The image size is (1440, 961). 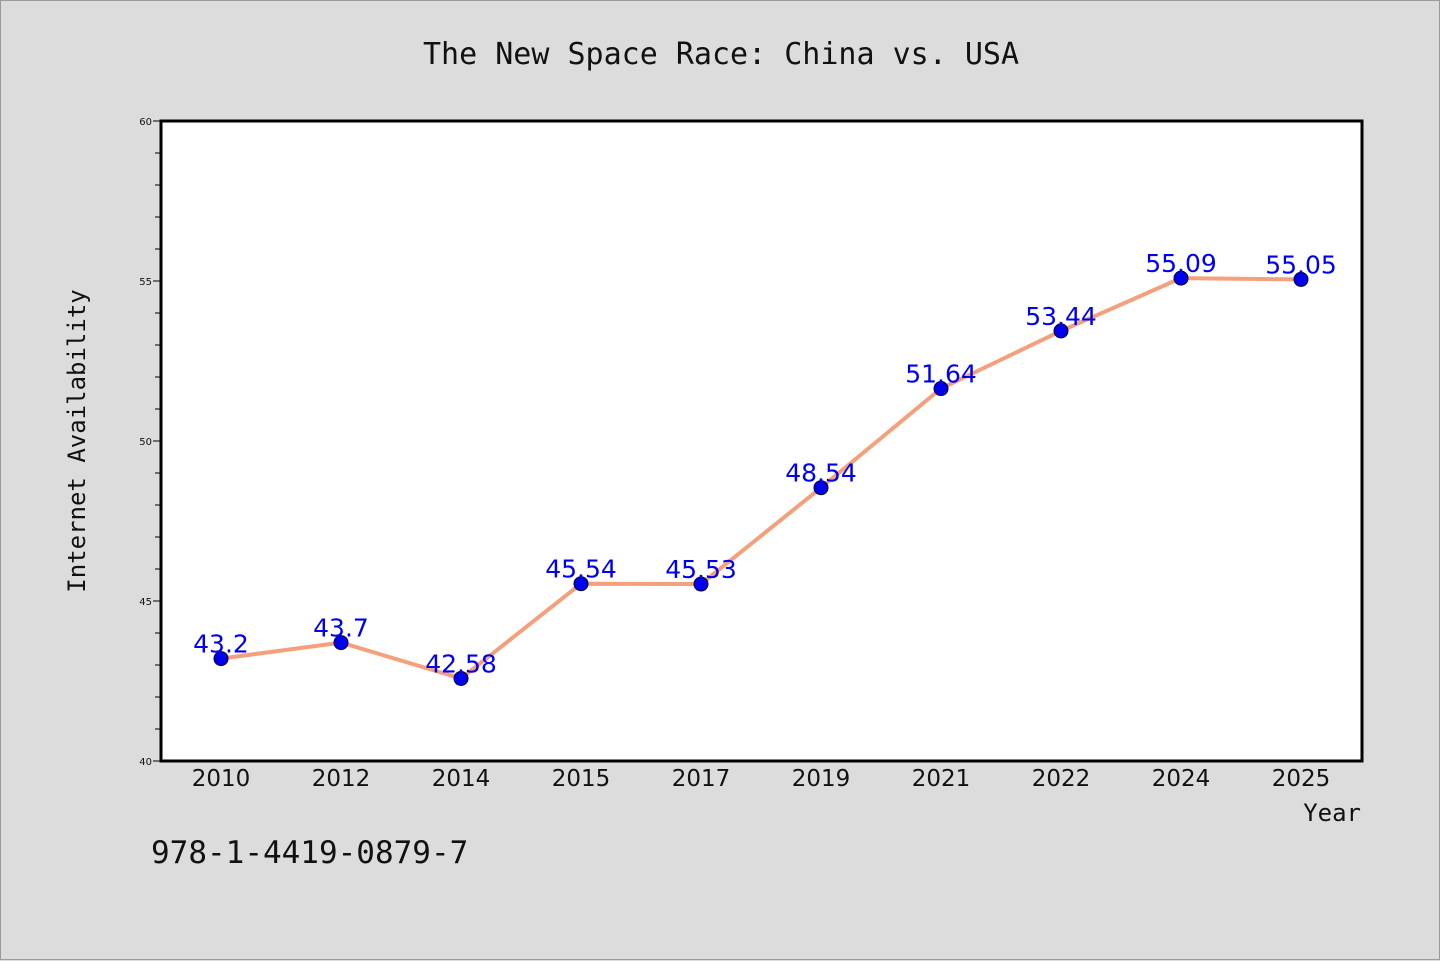 What do you see at coordinates (1332, 813) in the screenshot?
I see `x-axis-label: Year` at bounding box center [1332, 813].